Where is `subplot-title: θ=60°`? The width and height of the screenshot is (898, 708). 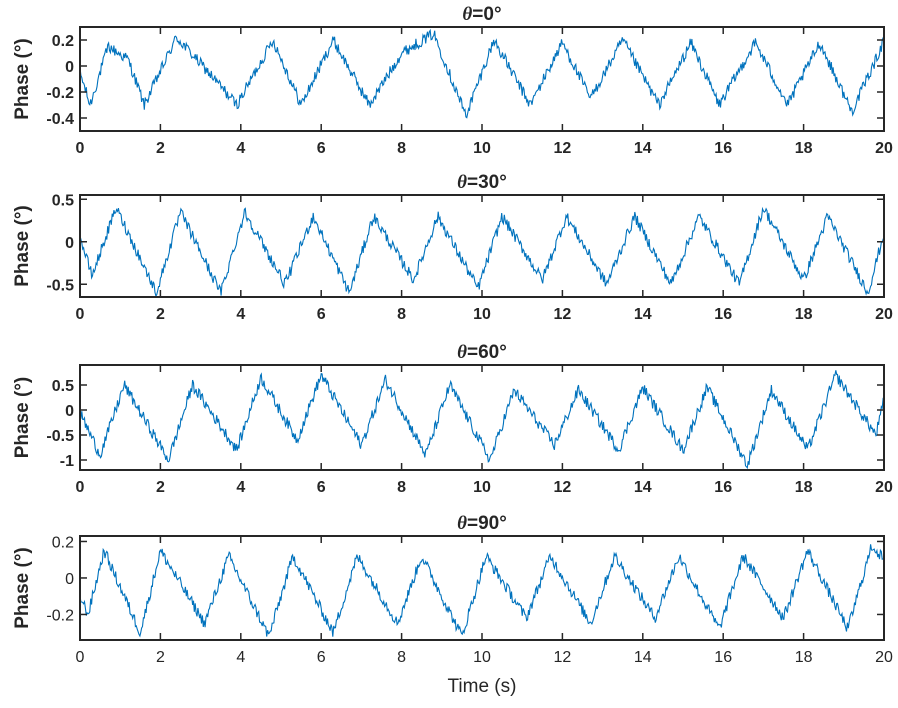
subplot-title: θ=60° is located at coordinates (482, 352).